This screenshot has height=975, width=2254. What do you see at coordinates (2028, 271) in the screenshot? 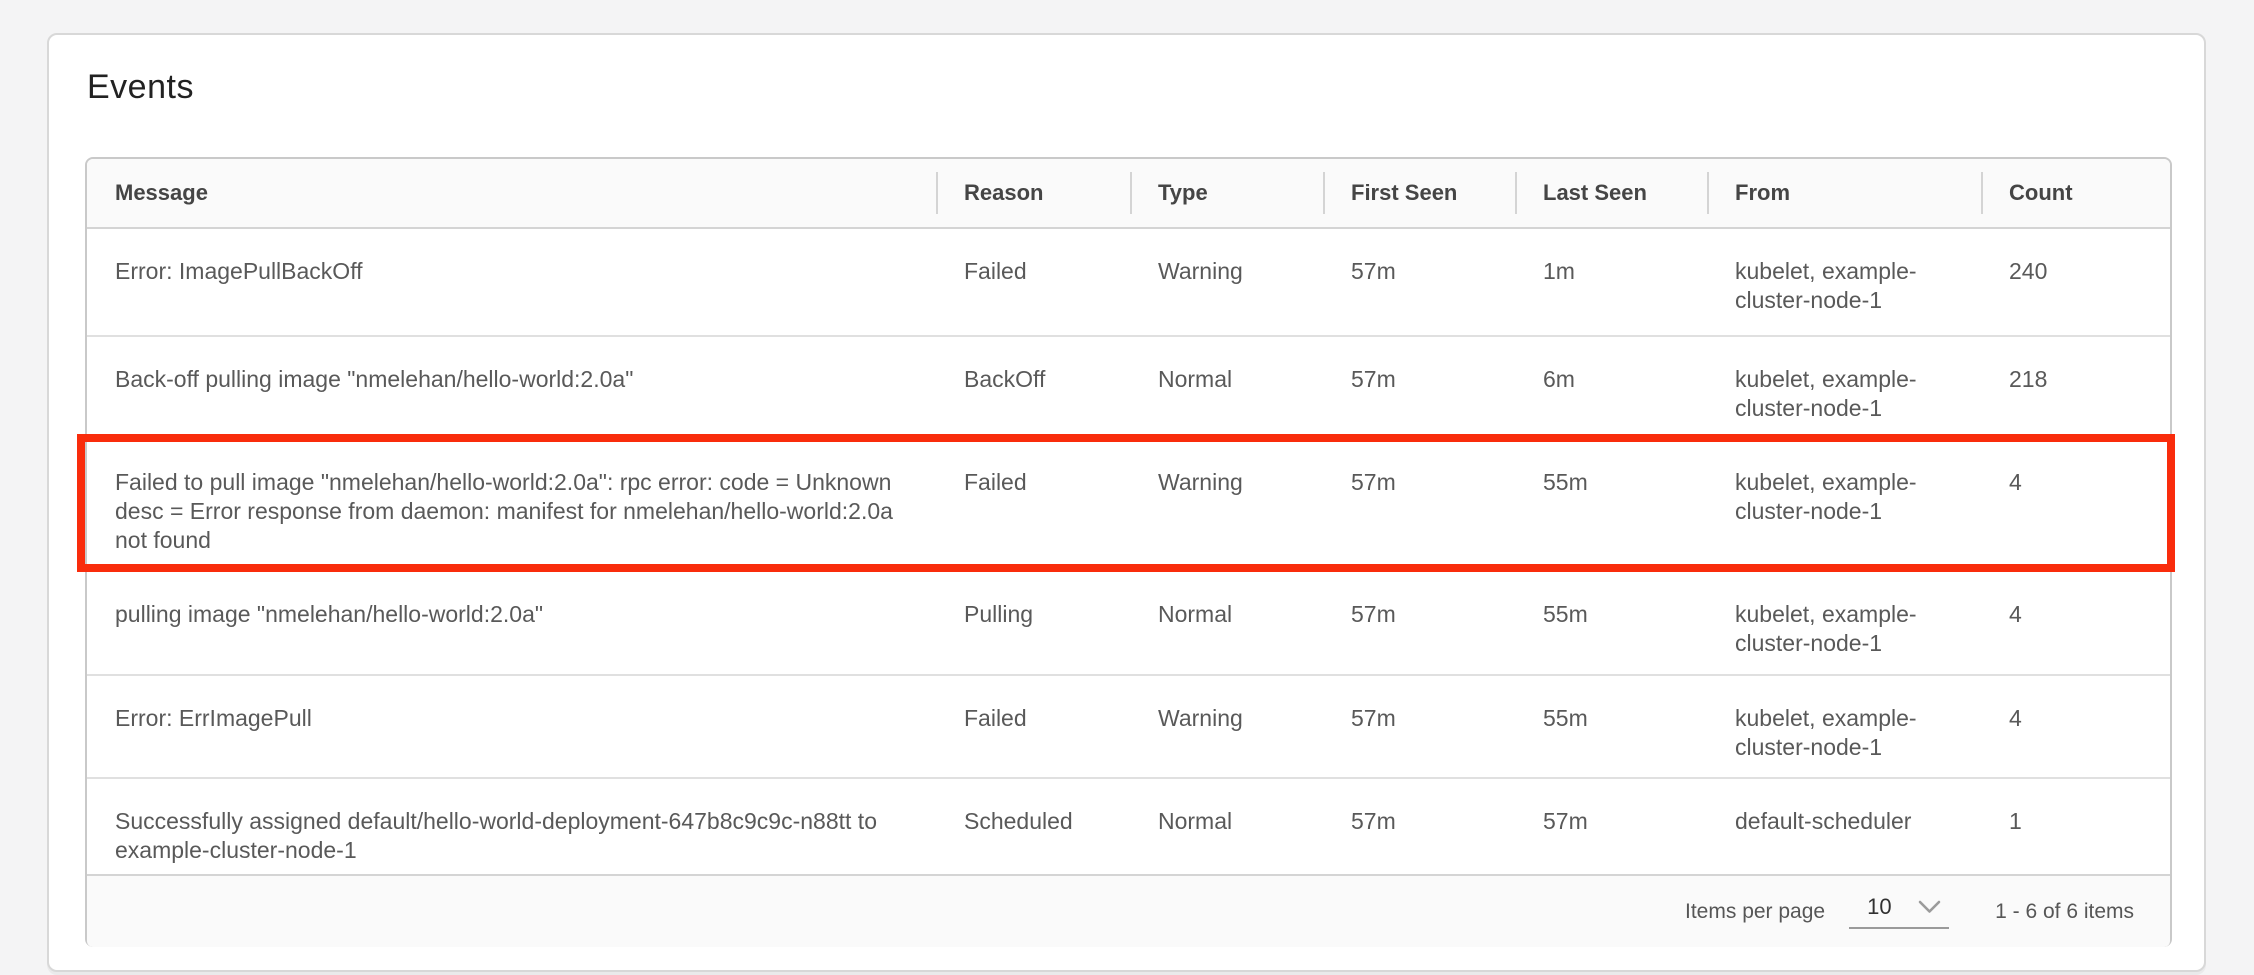
I see `cell-count: 240` at bounding box center [2028, 271].